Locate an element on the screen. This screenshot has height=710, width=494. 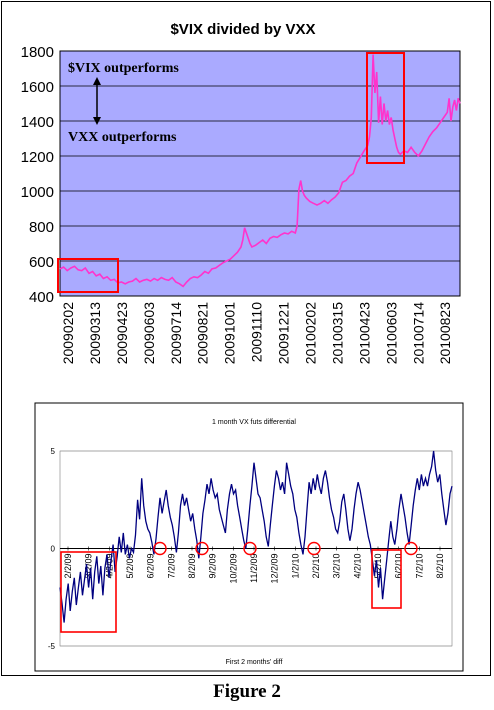
bottom-chart-x-label: First 2 months' diff is located at coordinates (254, 662).